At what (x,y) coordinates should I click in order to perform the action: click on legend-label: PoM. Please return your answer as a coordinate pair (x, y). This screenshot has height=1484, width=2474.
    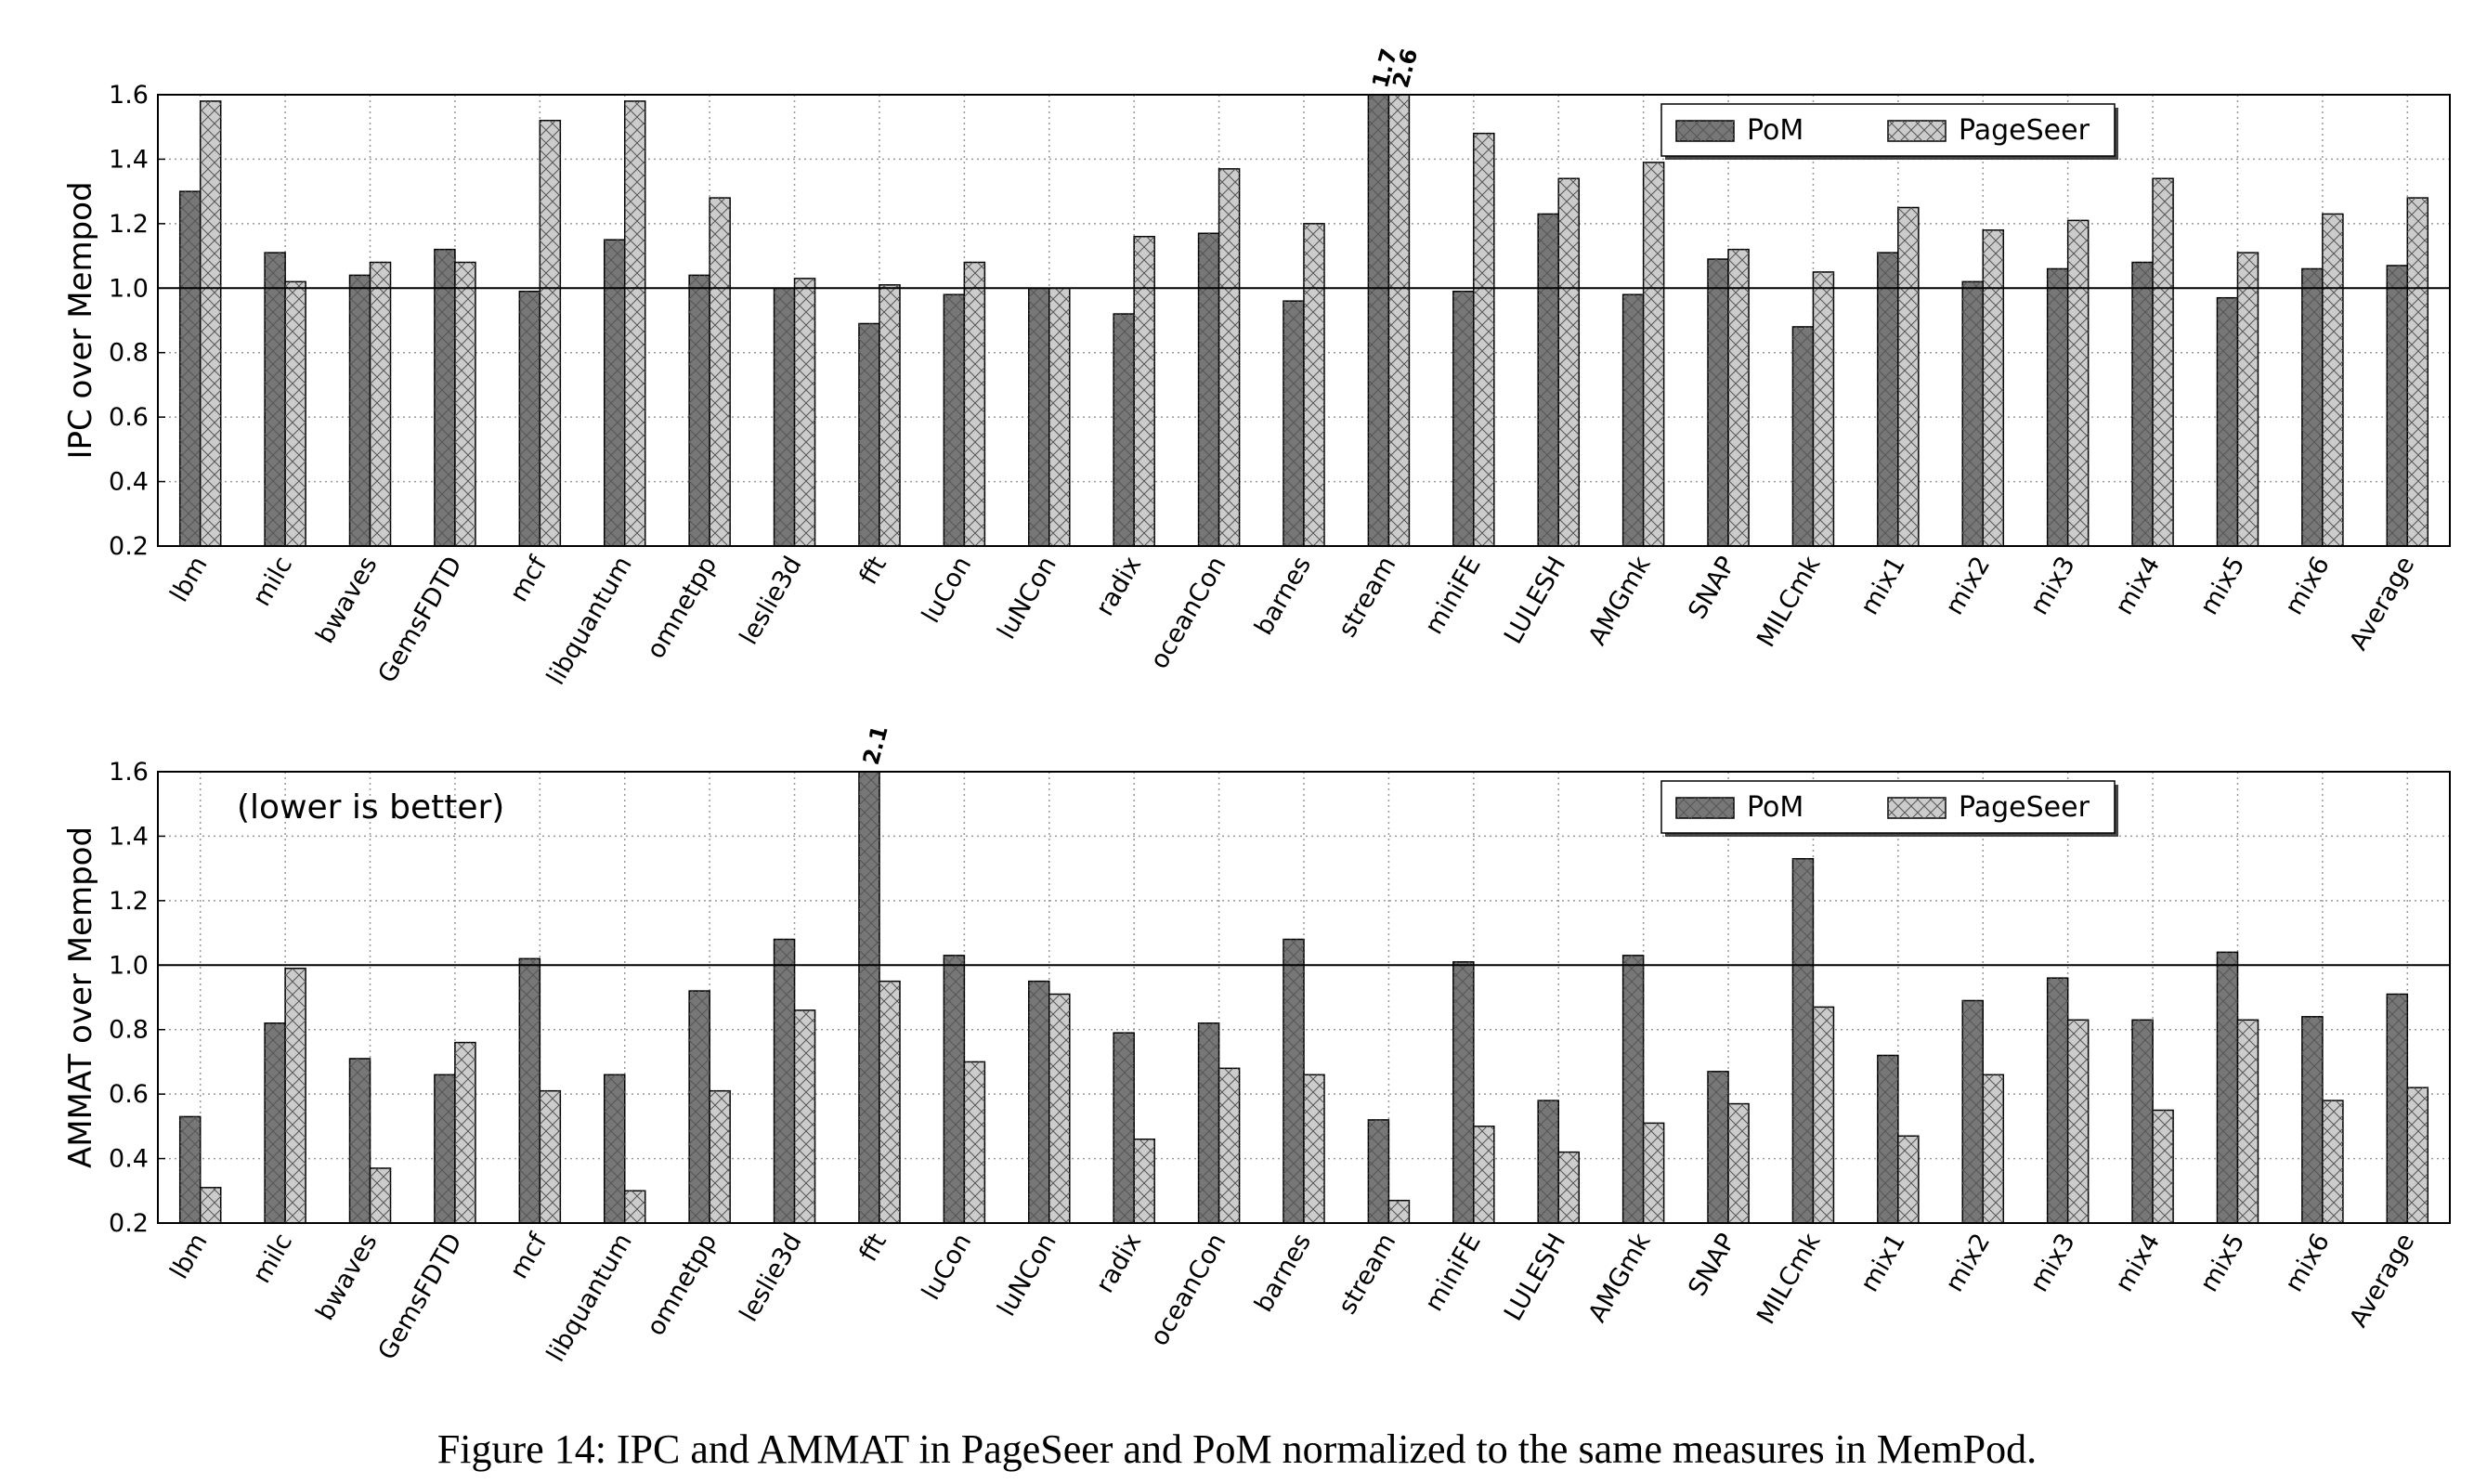
    Looking at the image, I should click on (1775, 807).